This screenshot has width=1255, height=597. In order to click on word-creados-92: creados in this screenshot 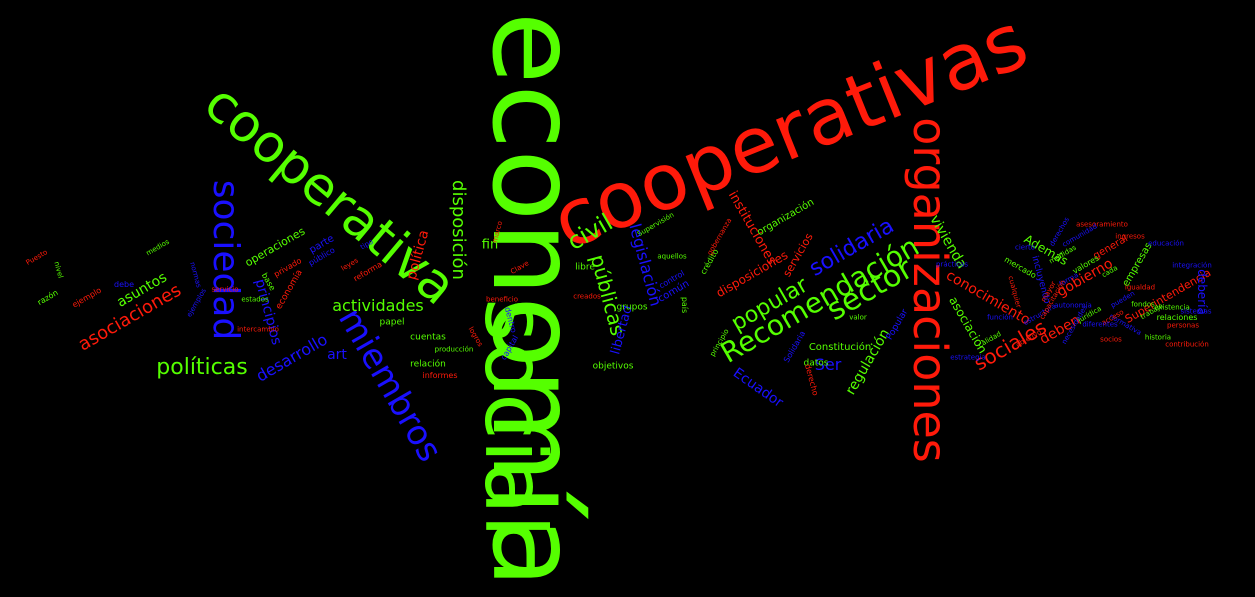, I will do `click(587, 296)`.